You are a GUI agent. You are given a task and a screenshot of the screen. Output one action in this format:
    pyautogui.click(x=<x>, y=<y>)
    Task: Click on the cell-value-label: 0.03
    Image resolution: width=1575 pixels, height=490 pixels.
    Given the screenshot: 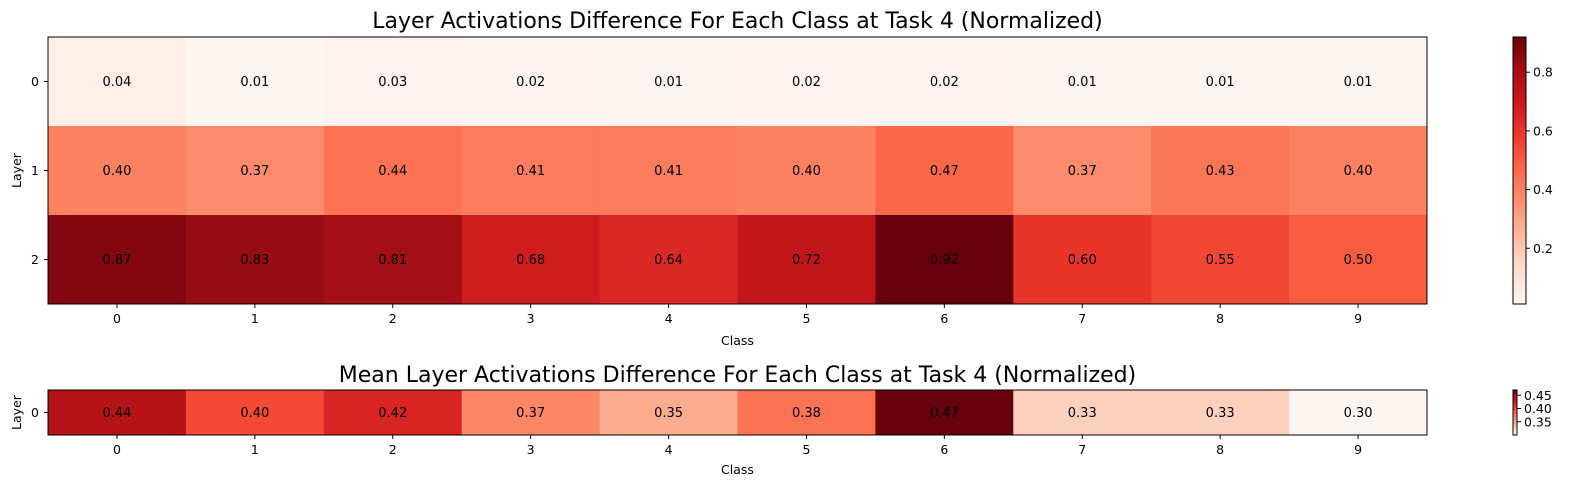 What is the action you would take?
    pyautogui.click(x=392, y=82)
    